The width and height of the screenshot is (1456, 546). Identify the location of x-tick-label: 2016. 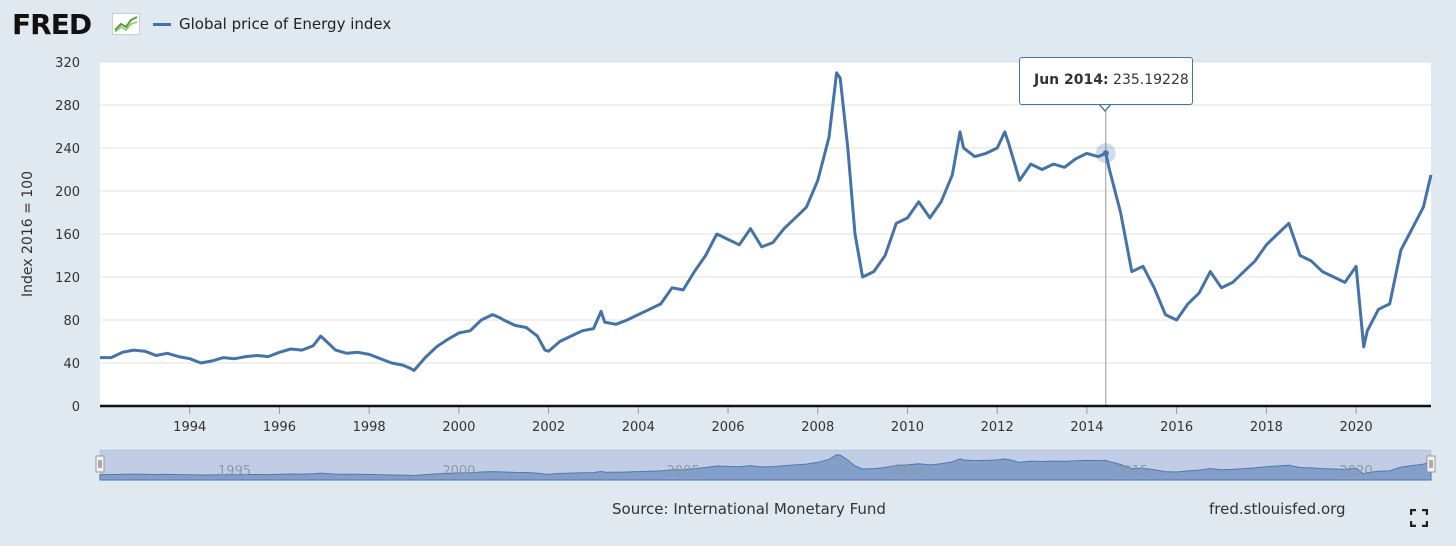
(1176, 427).